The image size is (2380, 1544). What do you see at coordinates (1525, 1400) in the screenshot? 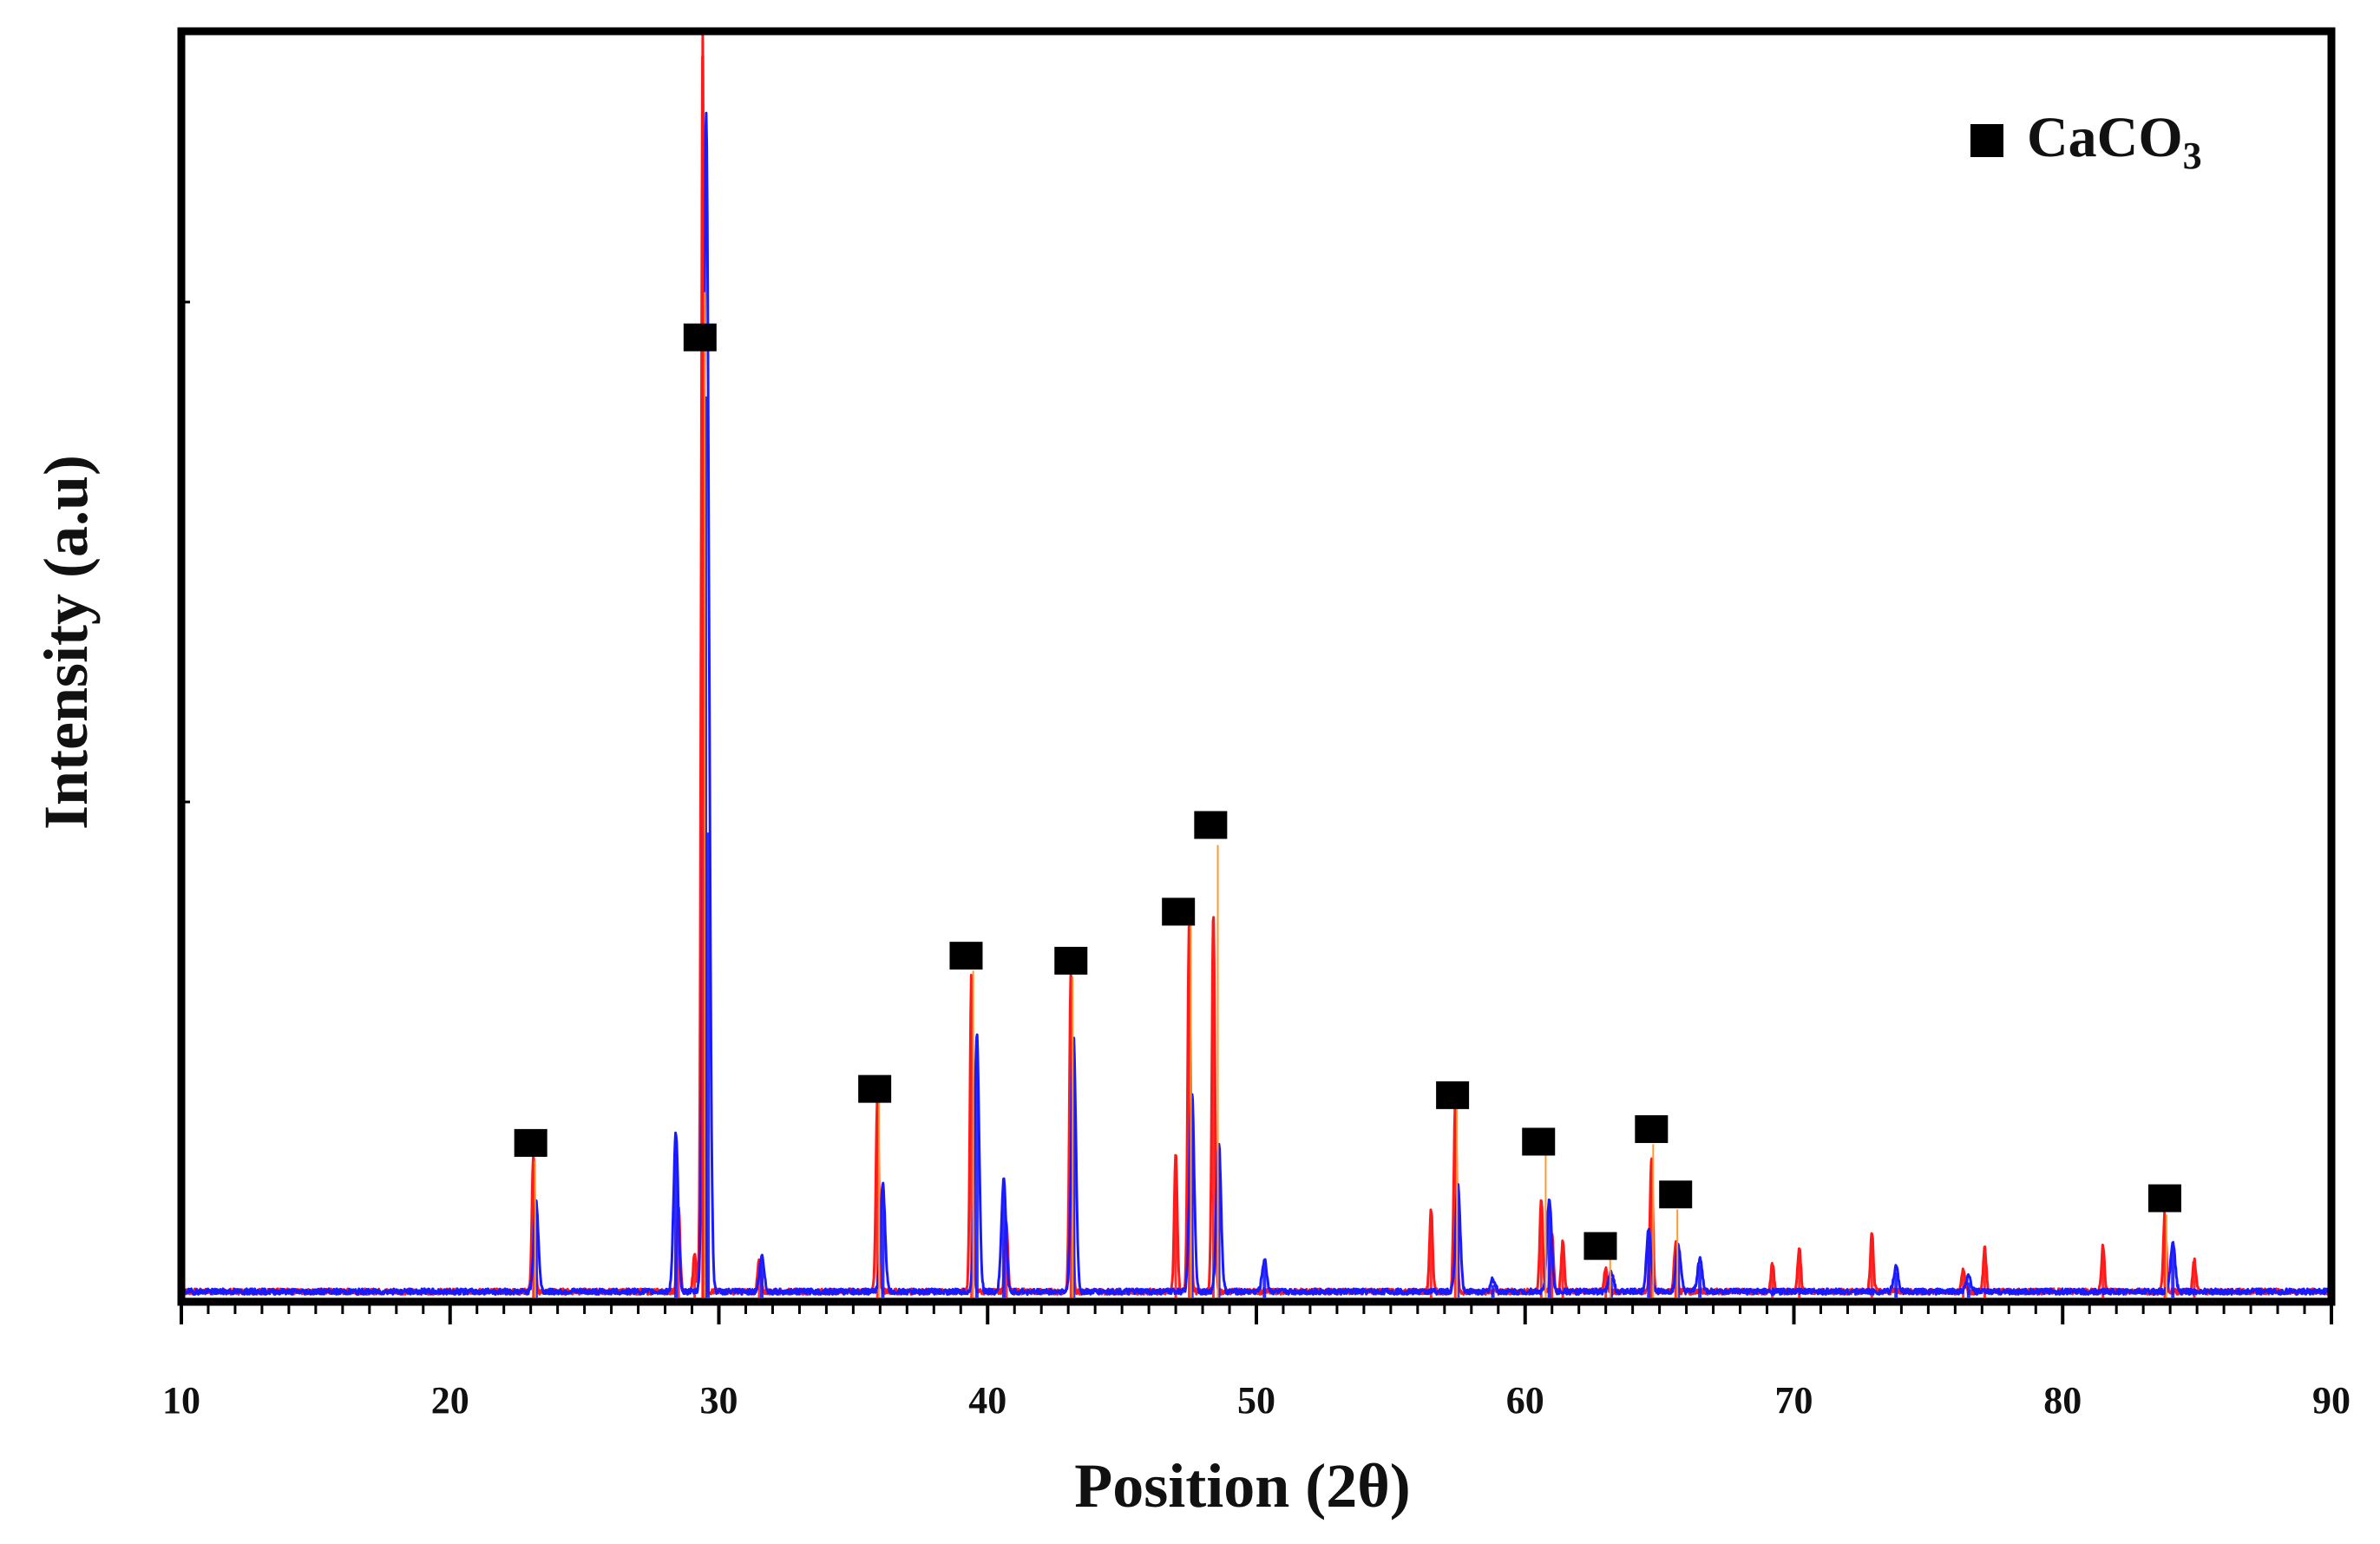
I see `x-tick-label: 60` at bounding box center [1525, 1400].